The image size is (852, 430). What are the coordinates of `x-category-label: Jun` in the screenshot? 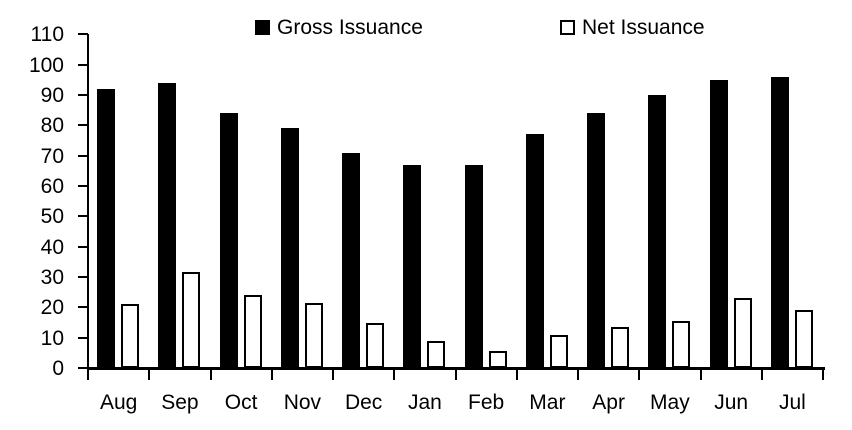 It's located at (731, 402).